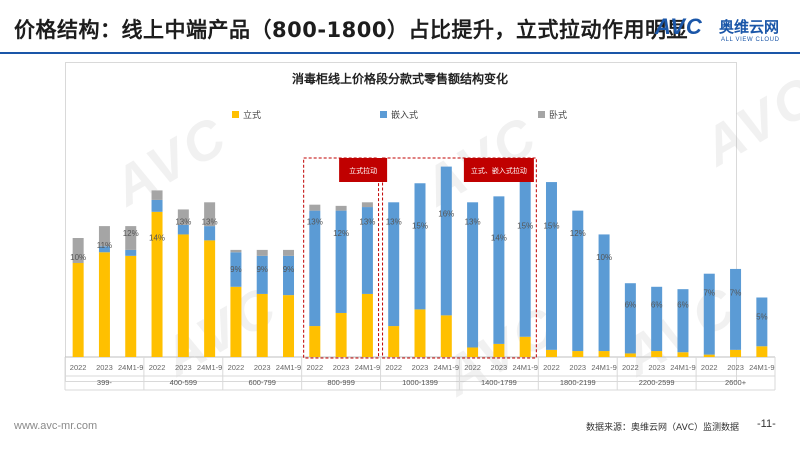 This screenshot has height=450, width=800. I want to click on data-label: 7%, so click(709, 293).